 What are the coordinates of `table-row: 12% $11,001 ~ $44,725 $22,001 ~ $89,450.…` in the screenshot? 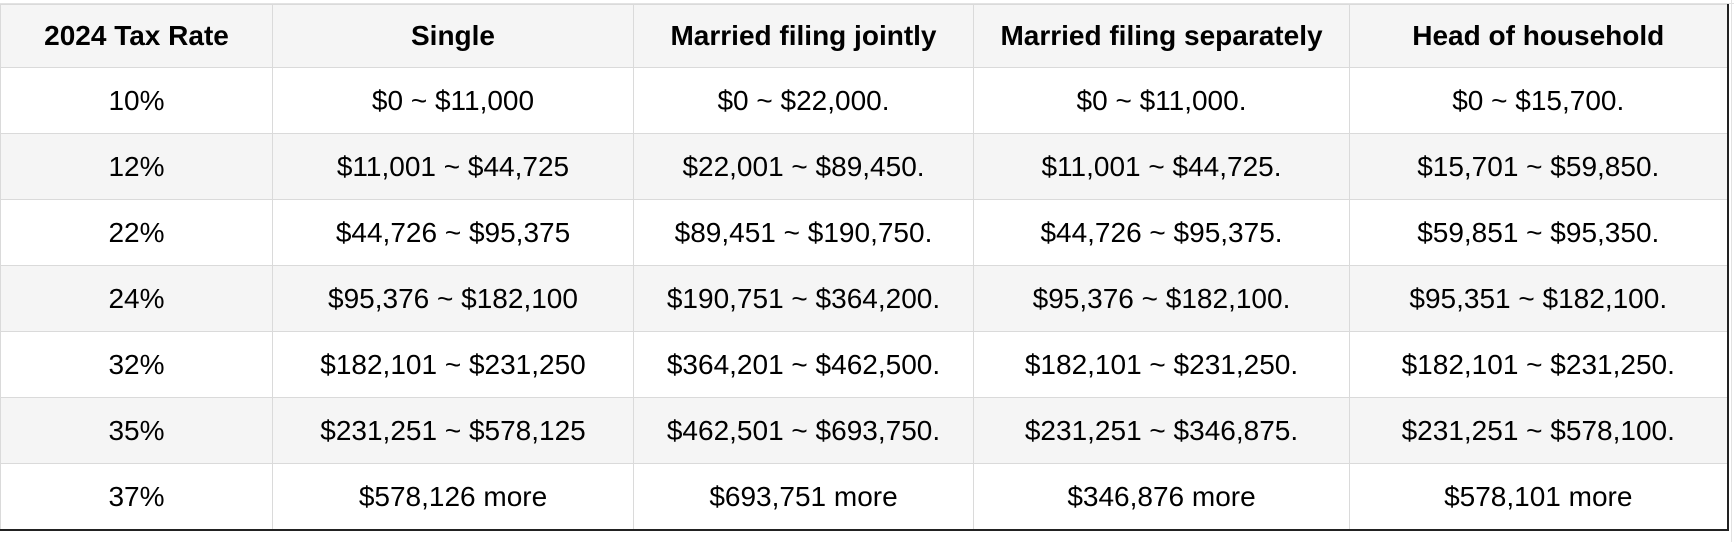 It's located at (864, 166).